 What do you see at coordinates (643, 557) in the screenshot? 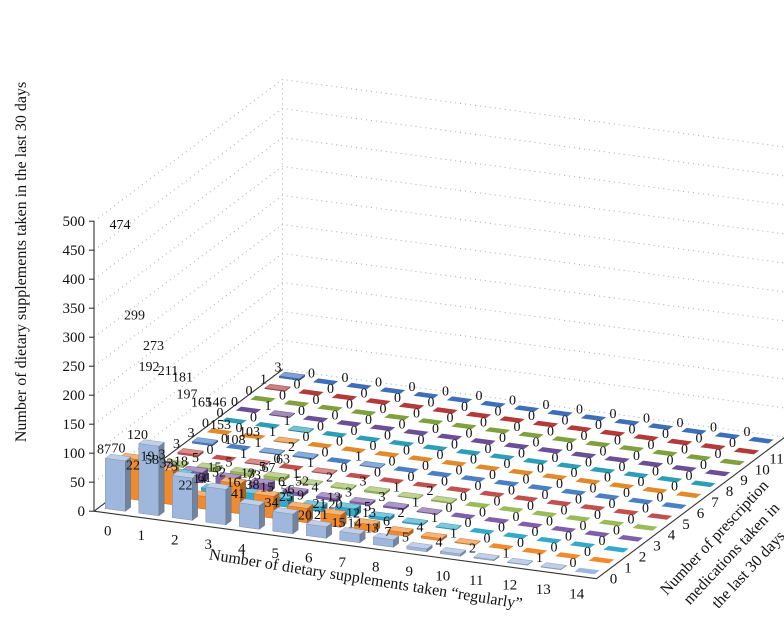
I see `y-tick-label: 2` at bounding box center [643, 557].